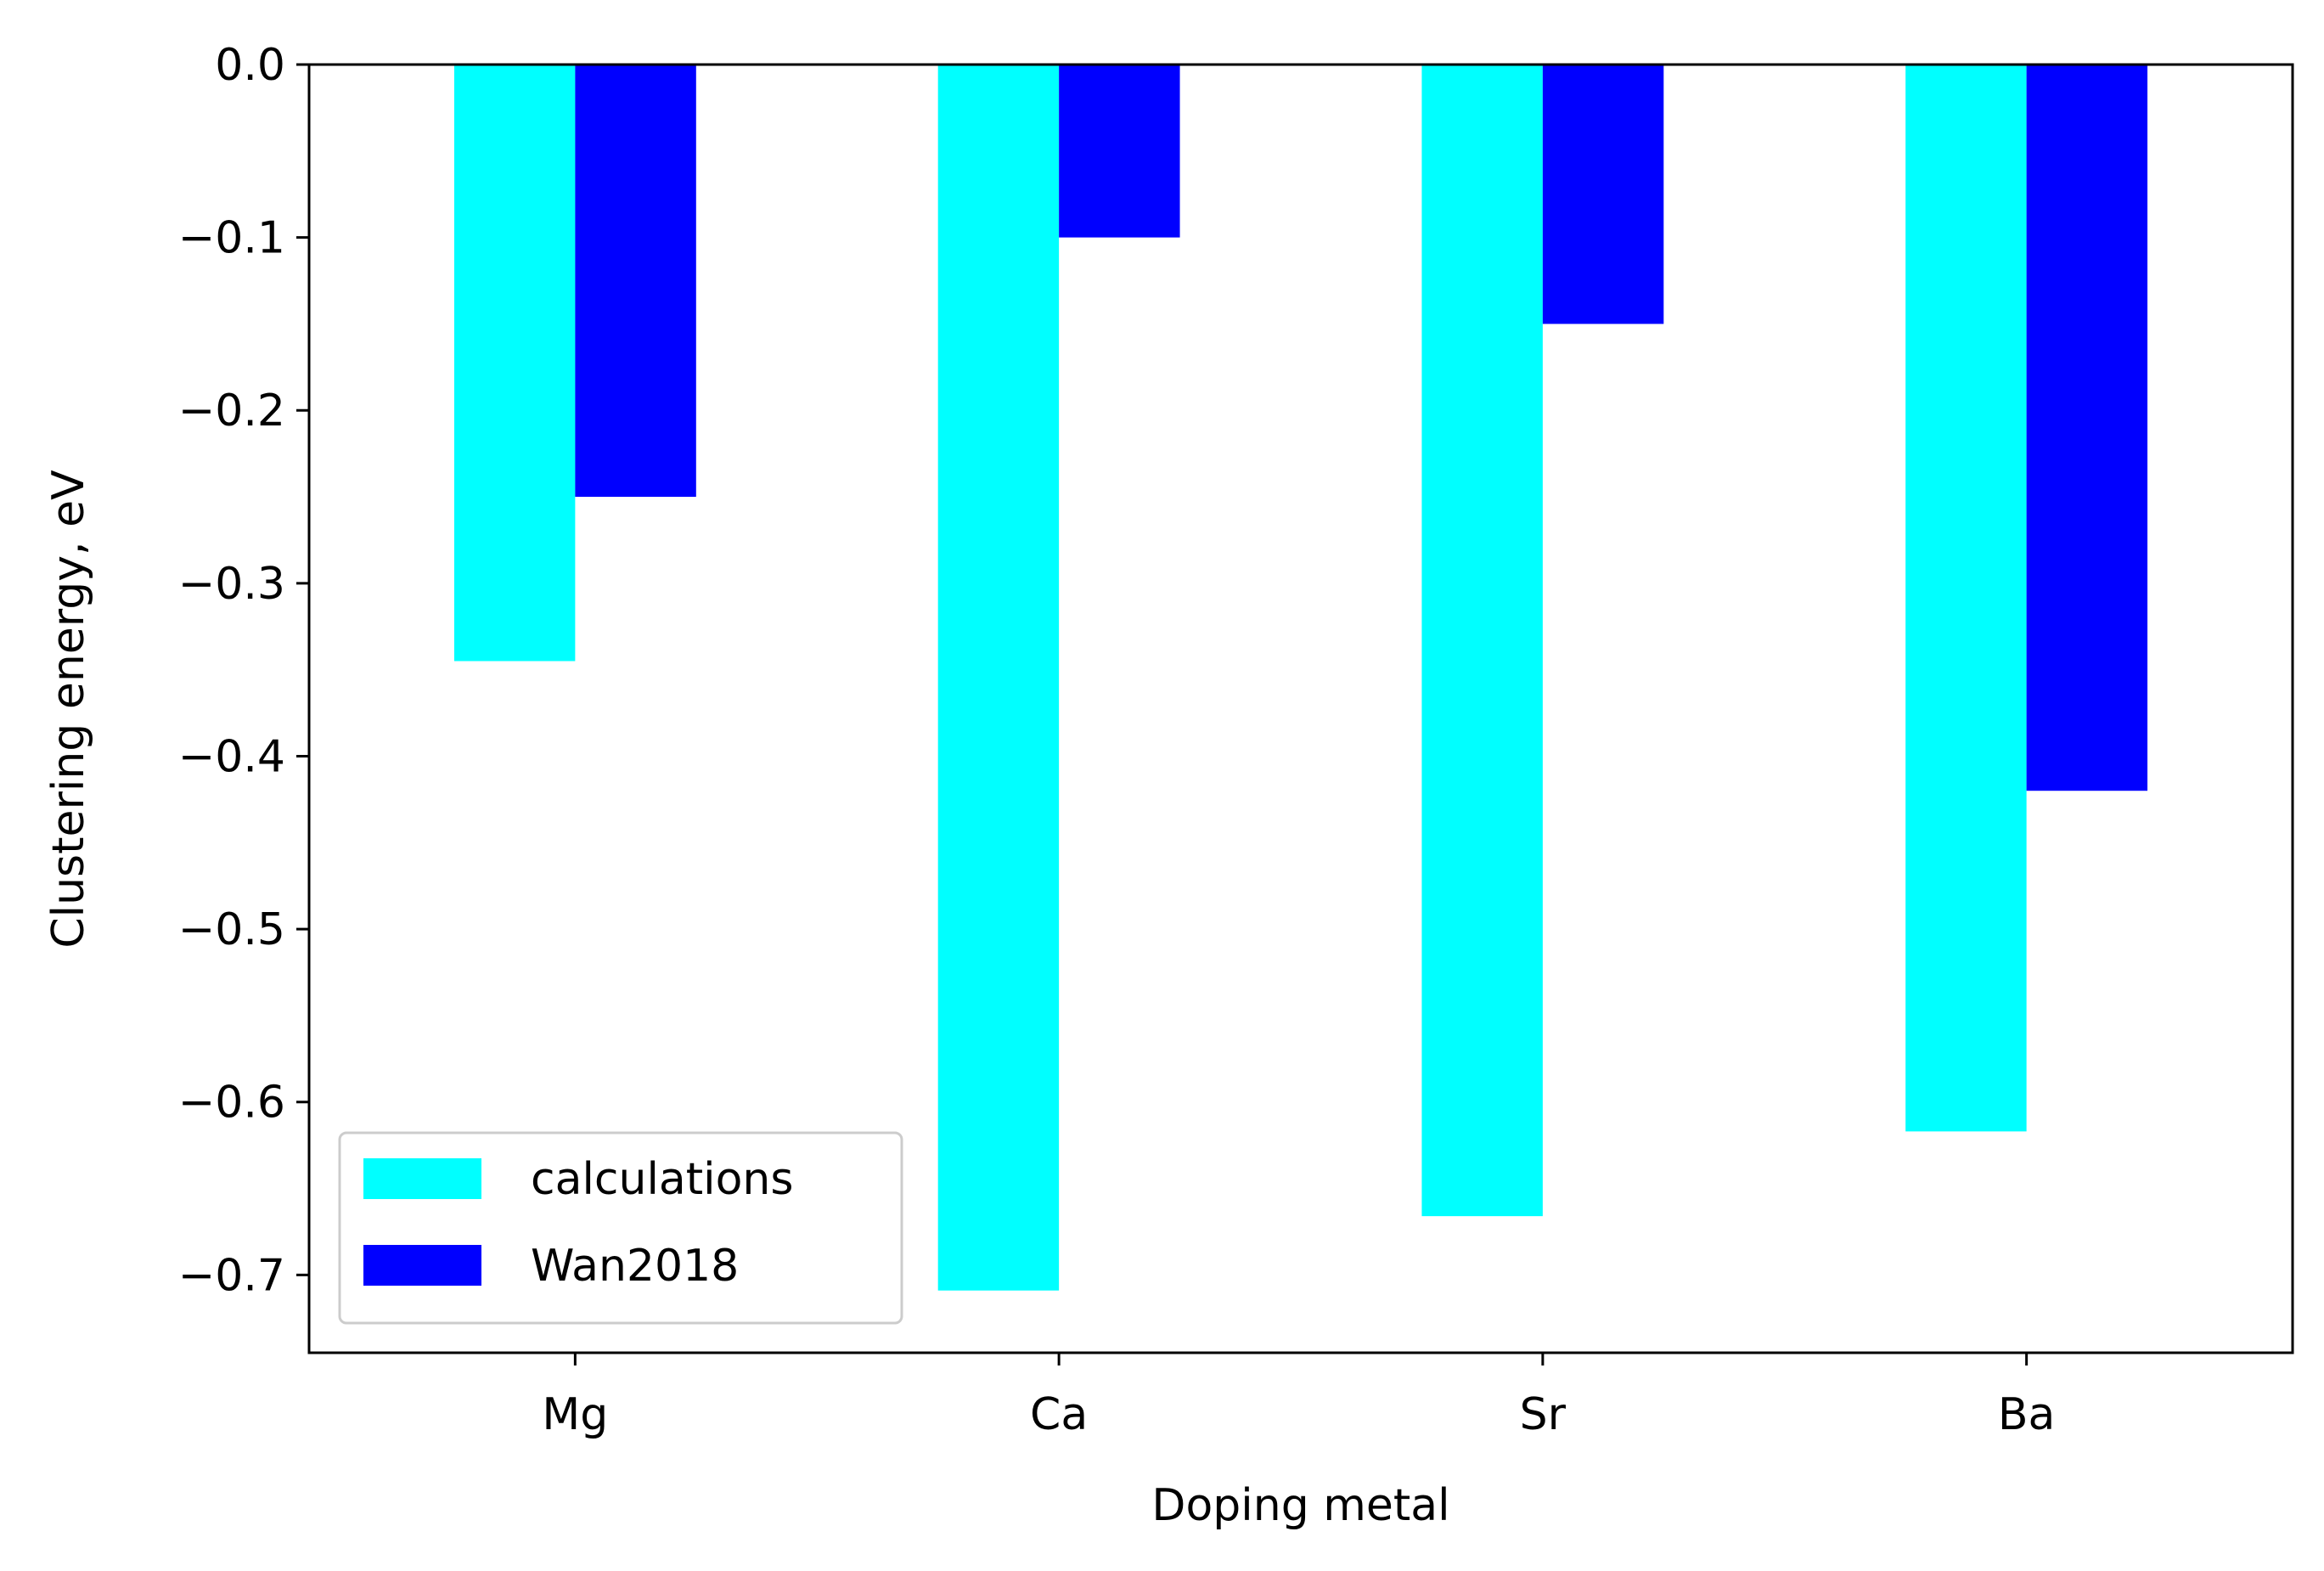 The height and width of the screenshot is (1571, 2324). Describe the element at coordinates (575, 1414) in the screenshot. I see `x-tick-label-mg: Mg` at that location.